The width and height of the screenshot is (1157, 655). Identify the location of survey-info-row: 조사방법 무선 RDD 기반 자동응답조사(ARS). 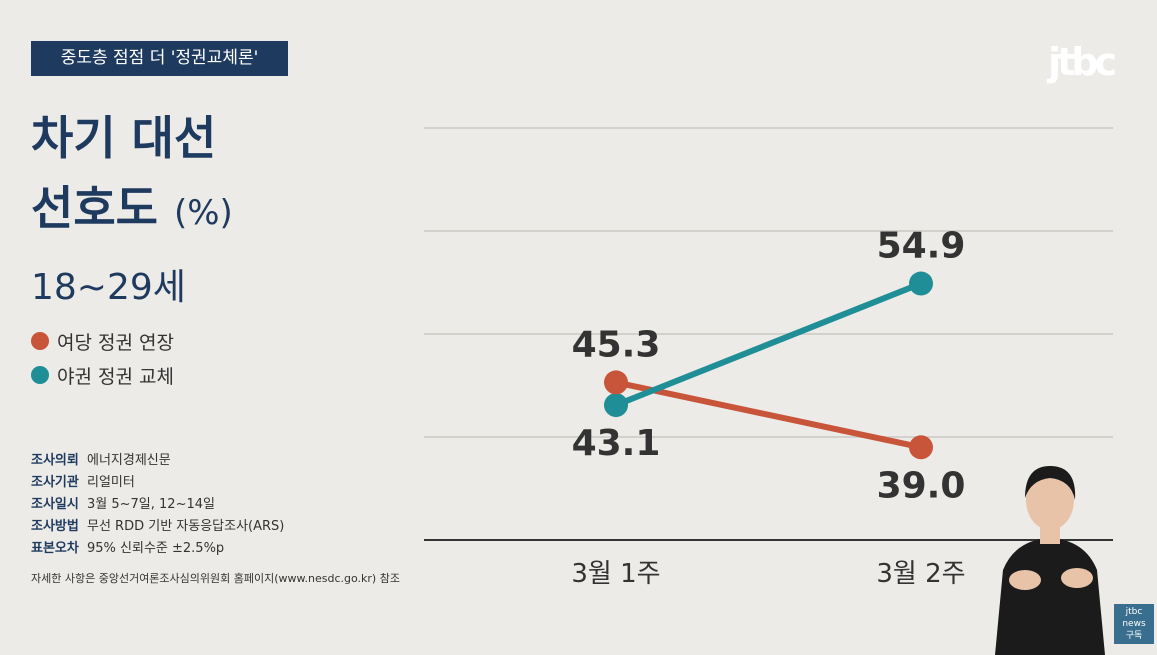
(157, 527).